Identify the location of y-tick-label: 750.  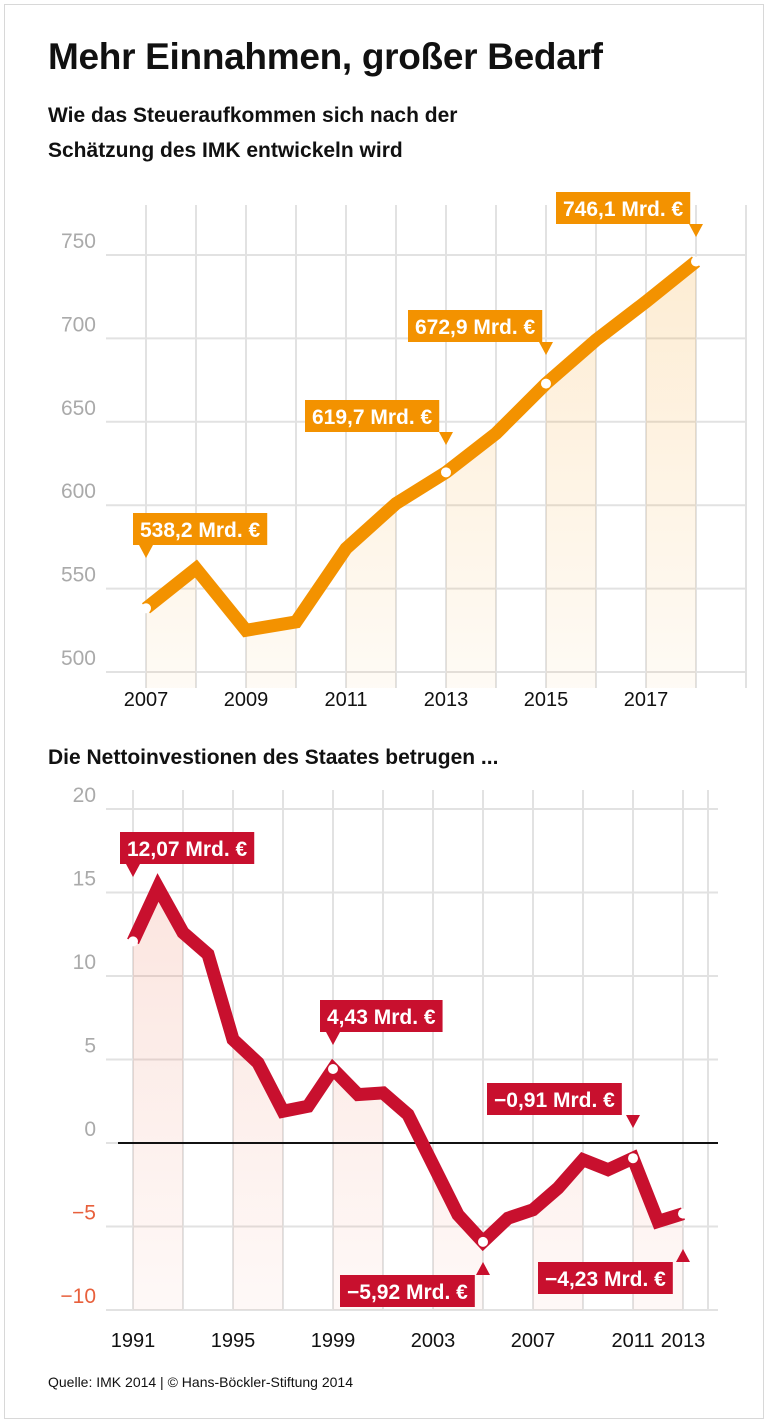
(78, 241).